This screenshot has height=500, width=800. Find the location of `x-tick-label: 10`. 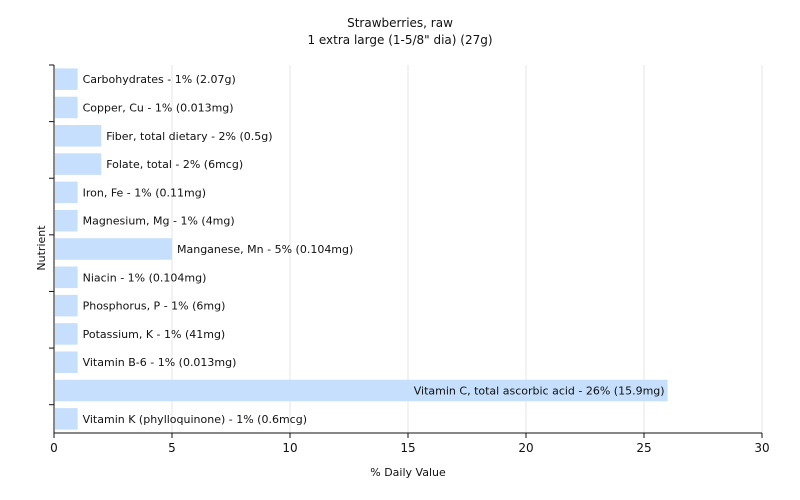

x-tick-label: 10 is located at coordinates (289, 448).